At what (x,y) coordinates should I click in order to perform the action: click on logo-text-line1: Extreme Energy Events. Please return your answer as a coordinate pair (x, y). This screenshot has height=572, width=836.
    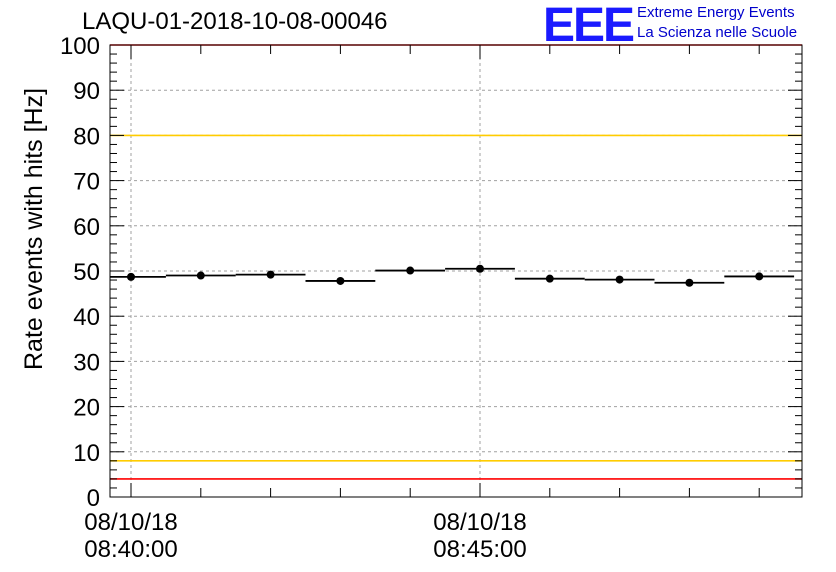
    Looking at the image, I should click on (716, 12).